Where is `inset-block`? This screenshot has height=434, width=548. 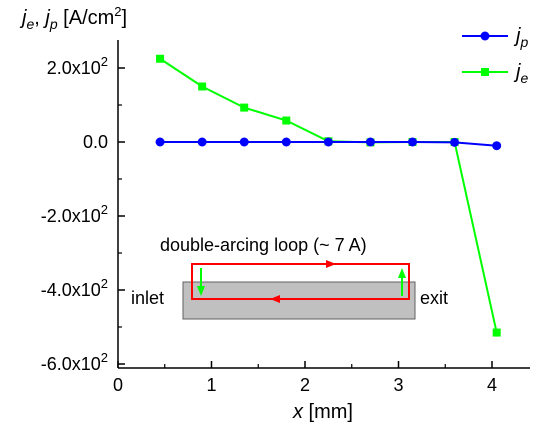
inset-block is located at coordinates (299, 300).